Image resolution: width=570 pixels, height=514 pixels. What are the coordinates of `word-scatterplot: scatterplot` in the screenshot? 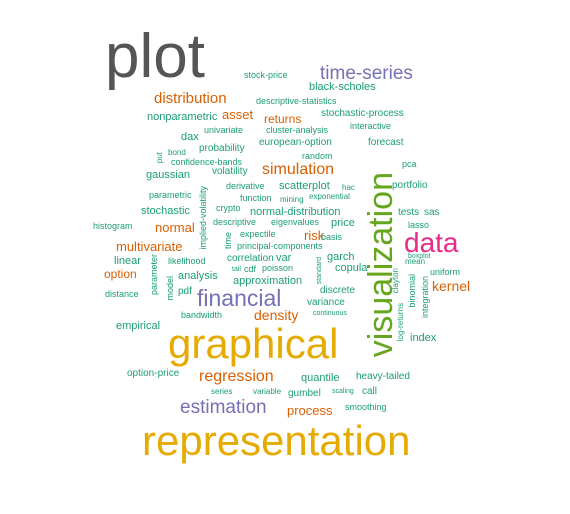 It's located at (304, 186).